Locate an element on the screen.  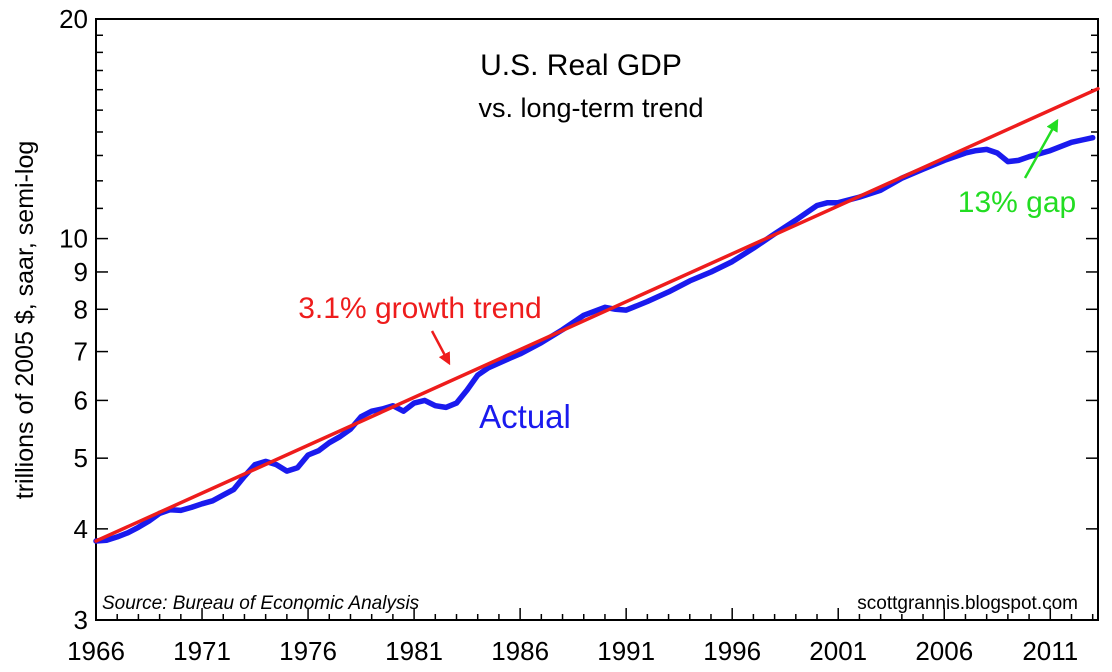
gap-label: 13% gap is located at coordinates (1017, 202).